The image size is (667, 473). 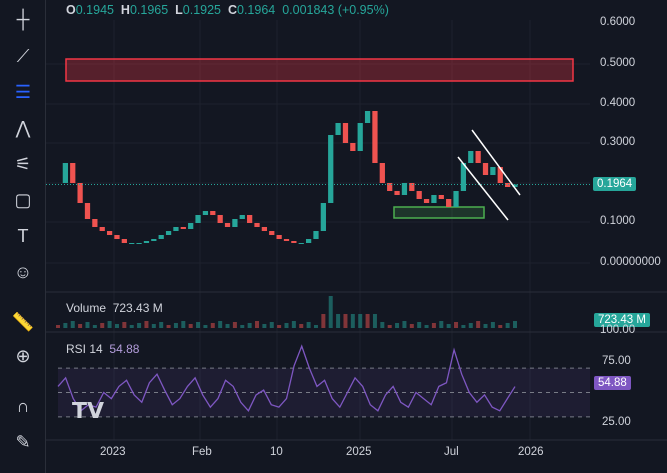 I want to click on close-value: 0.1964, so click(x=256, y=10).